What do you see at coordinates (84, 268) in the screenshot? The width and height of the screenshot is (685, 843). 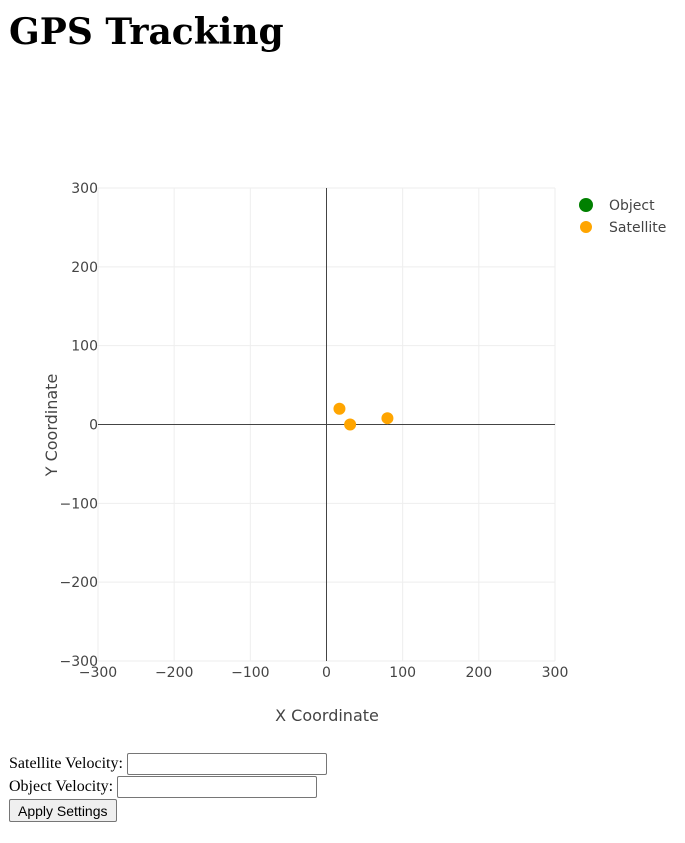 I see `y-tick-label: 200` at bounding box center [84, 268].